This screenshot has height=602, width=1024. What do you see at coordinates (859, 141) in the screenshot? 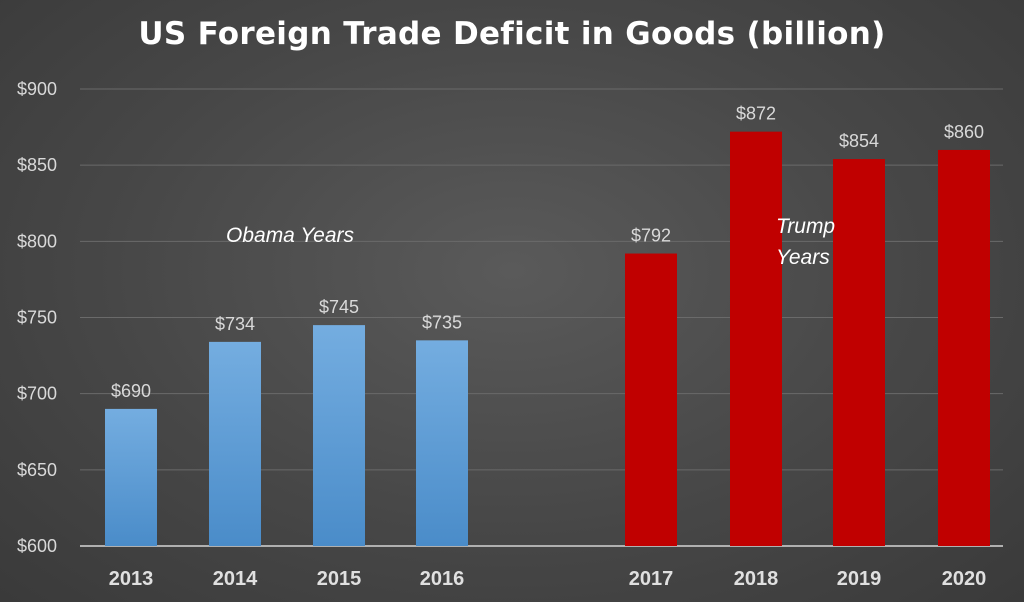
I see `data-label: $854` at bounding box center [859, 141].